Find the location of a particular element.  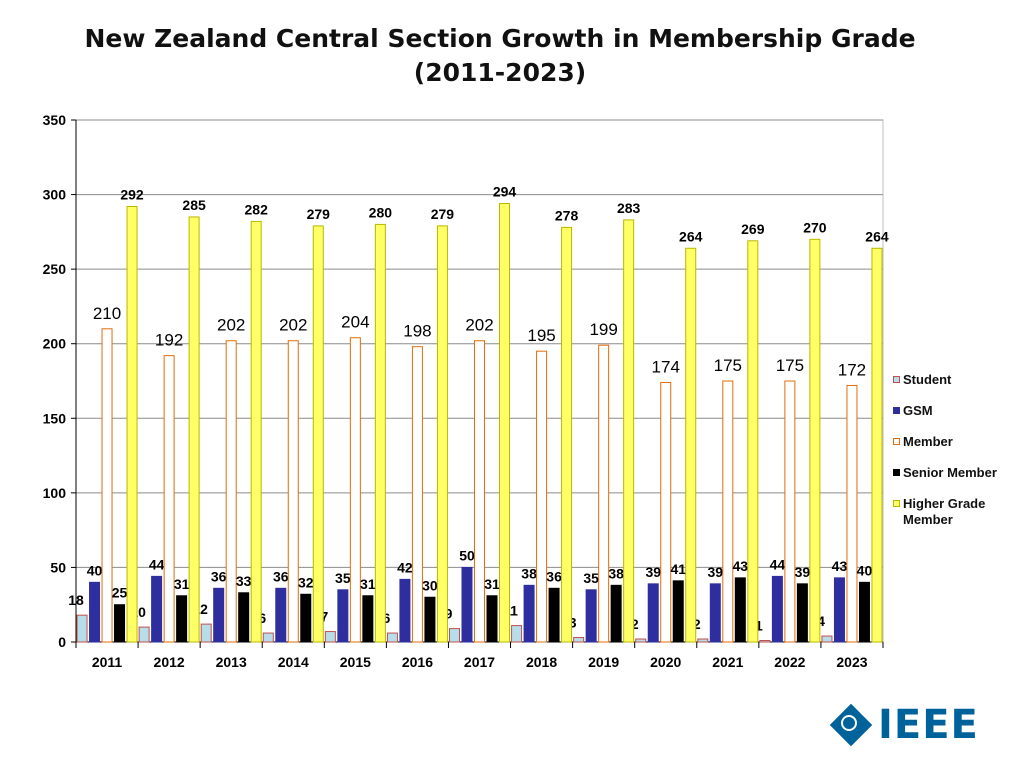

bar-senior-member-2022 is located at coordinates (802, 613).